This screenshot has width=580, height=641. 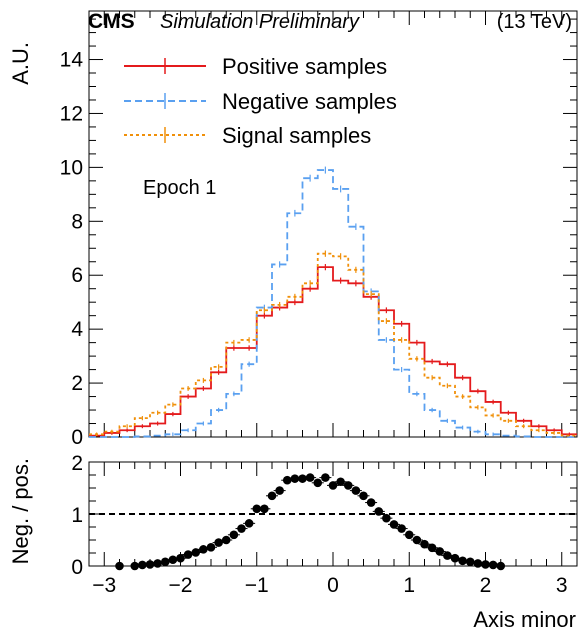 I want to click on xtick-label: −2, so click(x=181, y=585).